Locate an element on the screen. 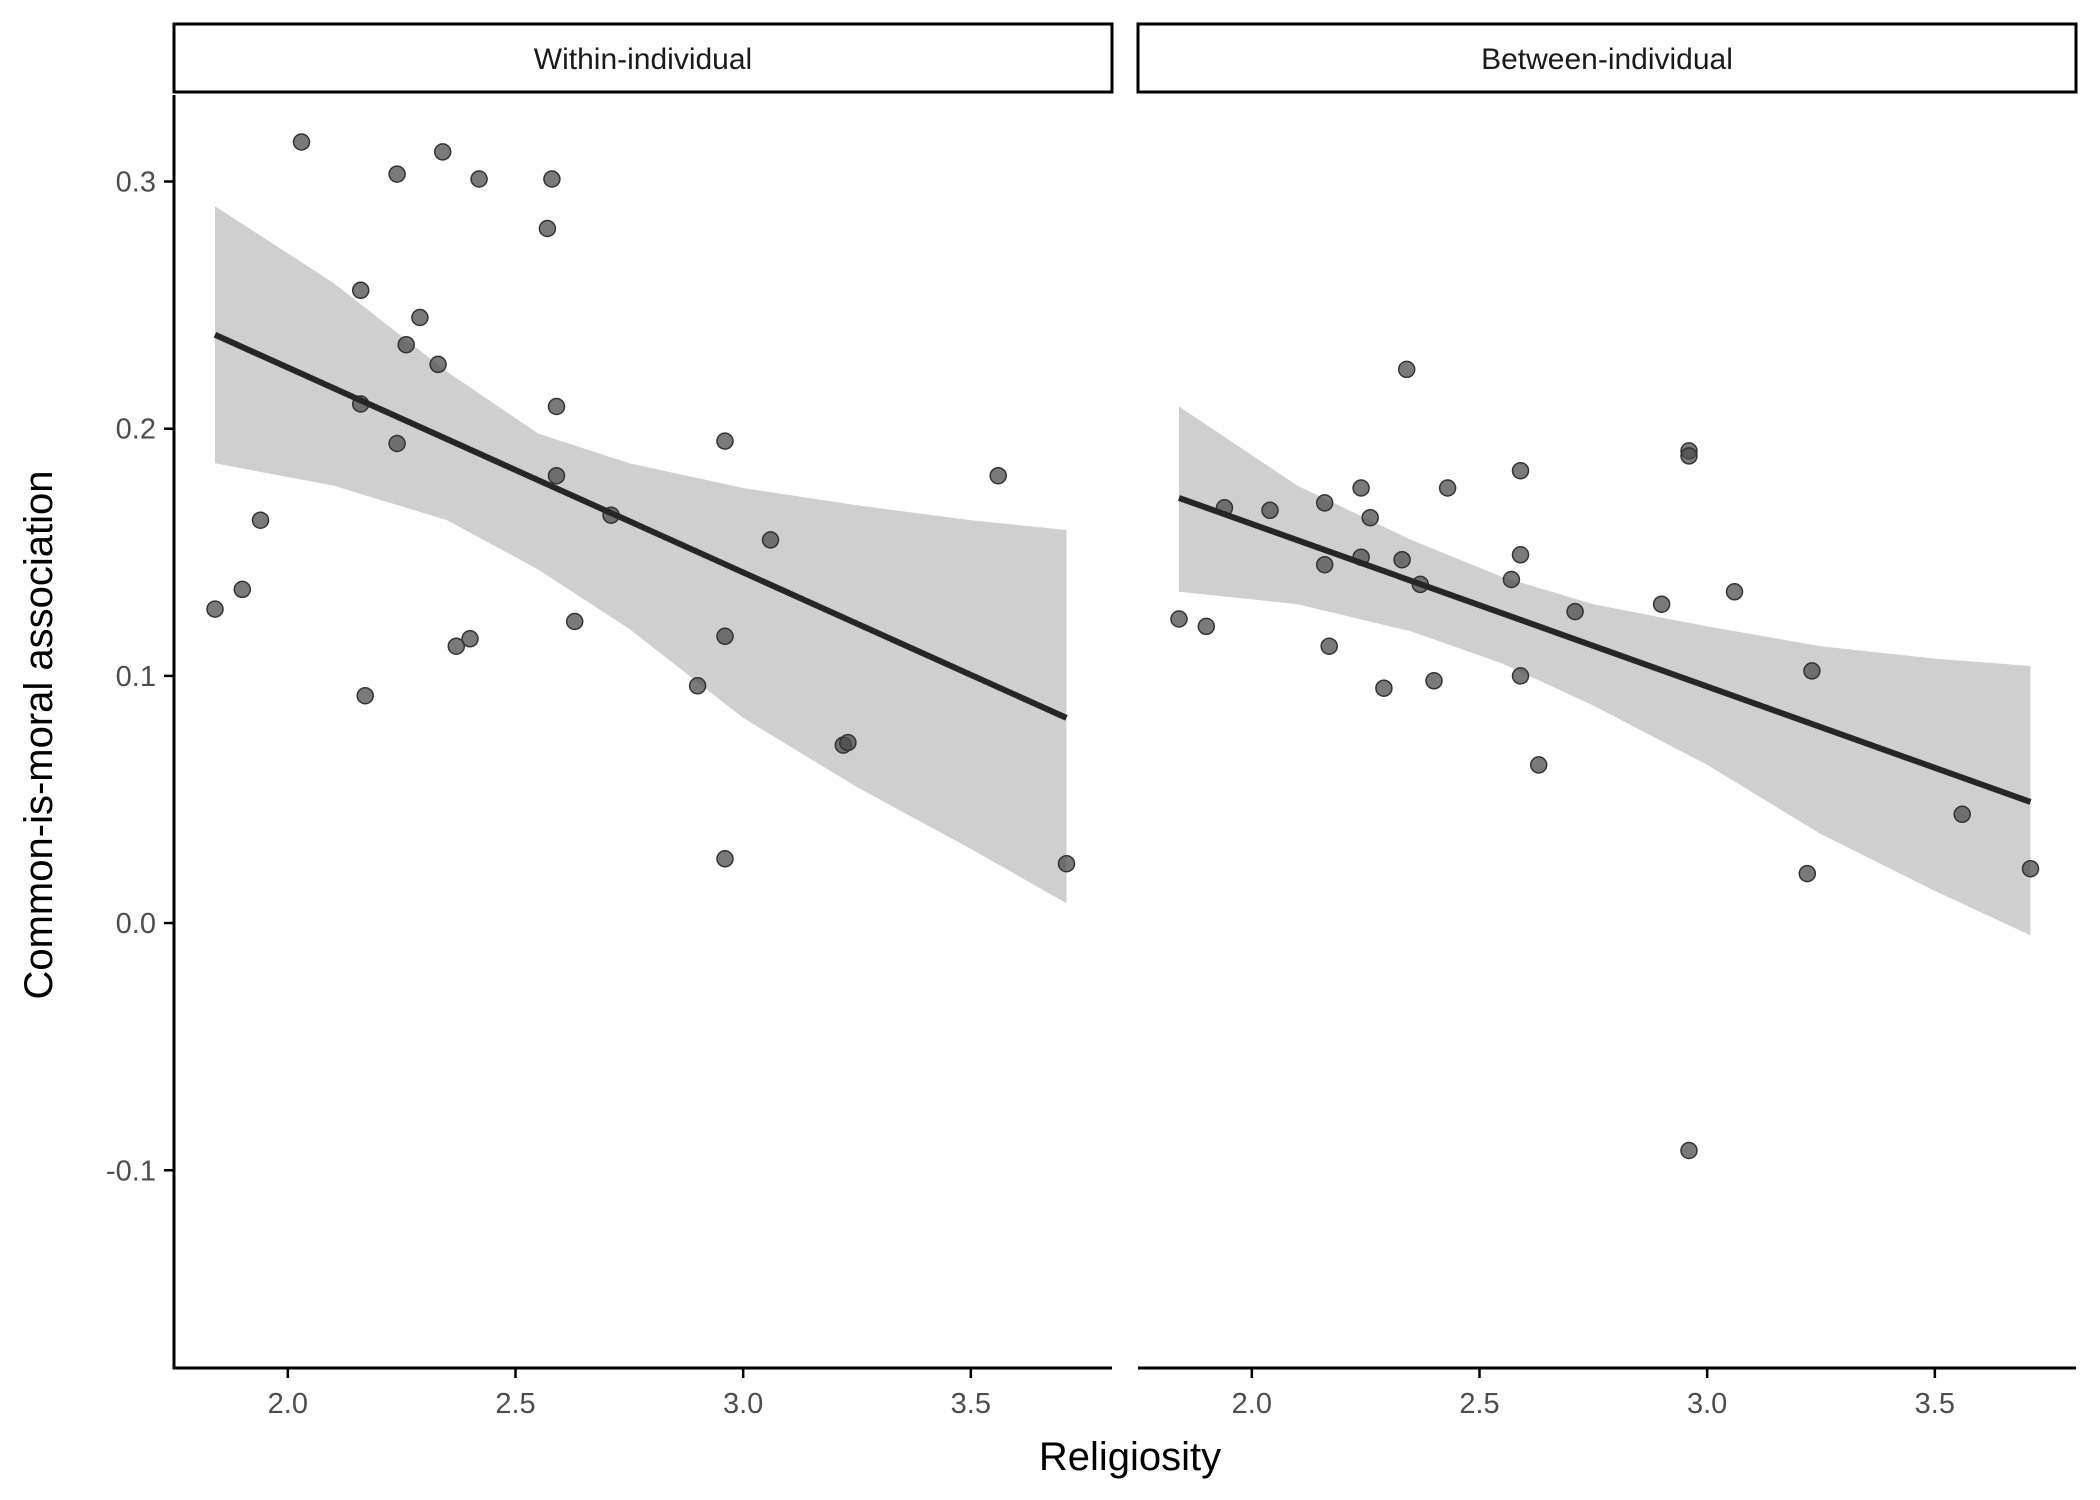 Image resolution: width=2100 pixels, height=1500 pixels. y-axis-title: Common-is-moral association is located at coordinates (39, 734).